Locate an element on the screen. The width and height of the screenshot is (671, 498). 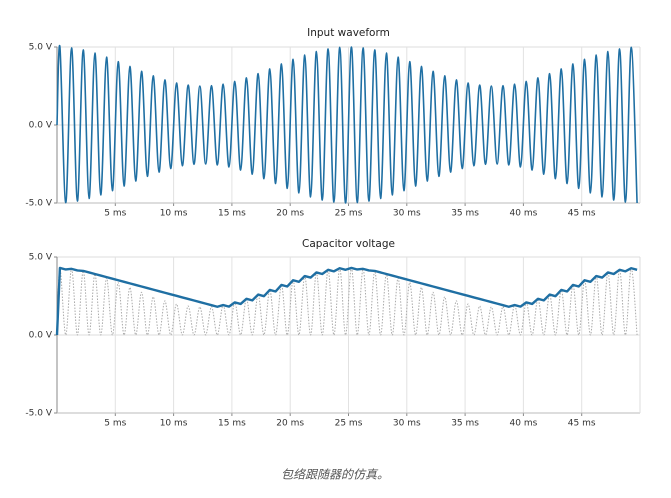
chart-title: Input waveform is located at coordinates (348, 33).